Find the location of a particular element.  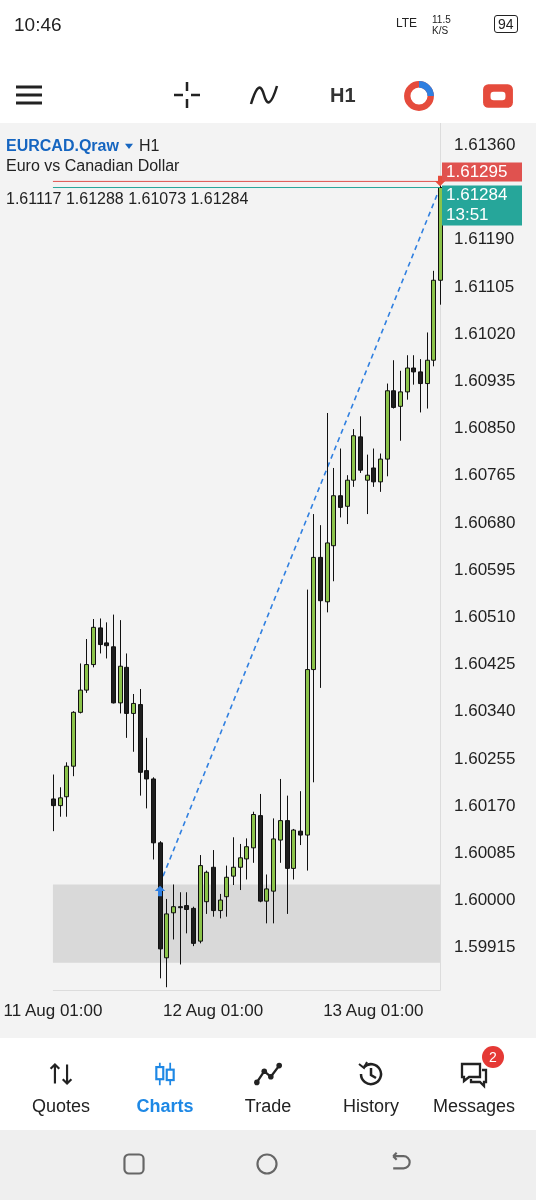

y-tick-label: 1.60340 is located at coordinates (485, 711).